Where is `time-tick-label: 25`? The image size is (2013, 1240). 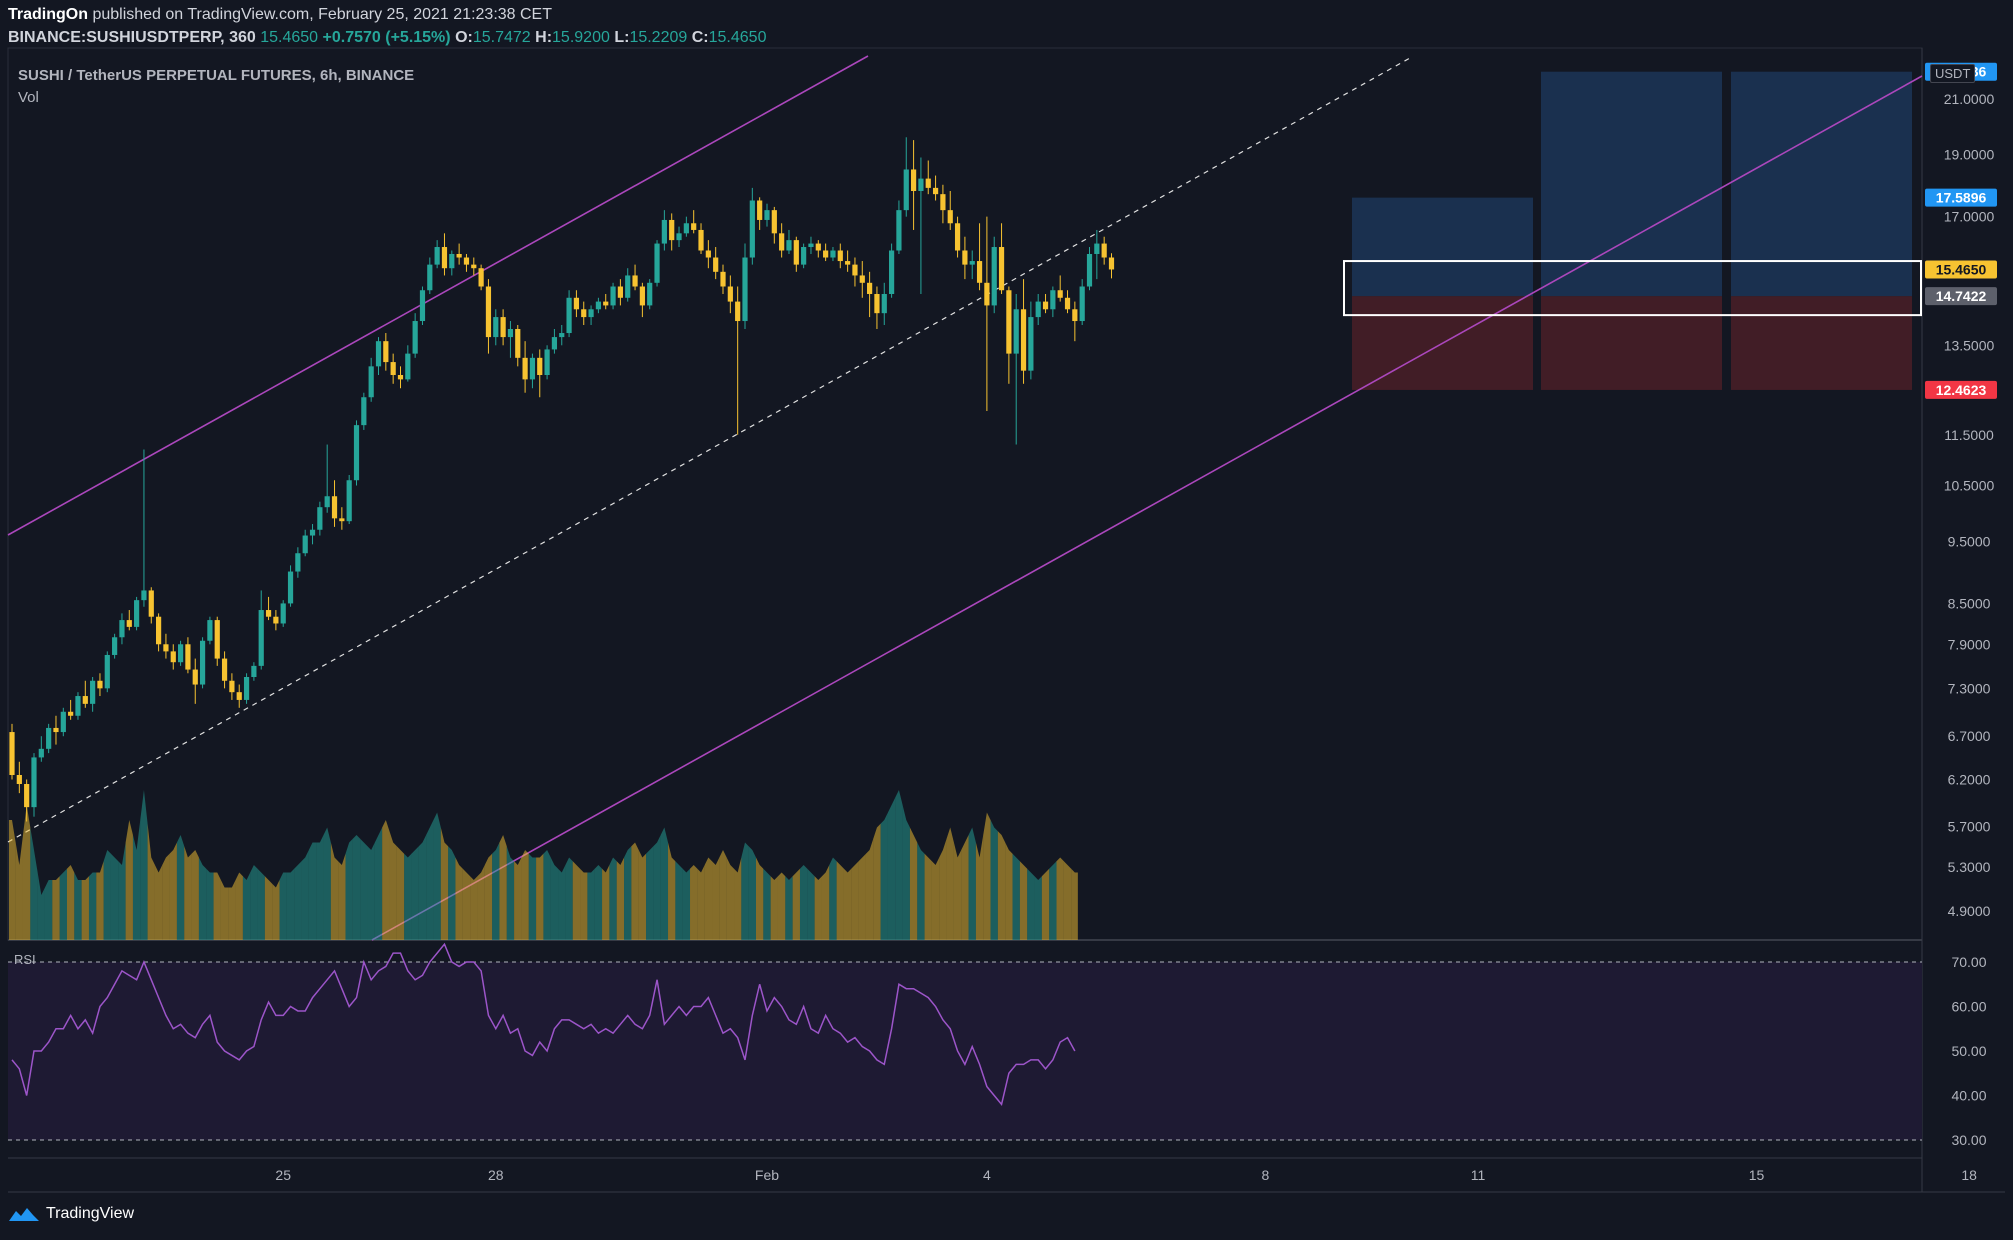
time-tick-label: 25 is located at coordinates (283, 1175).